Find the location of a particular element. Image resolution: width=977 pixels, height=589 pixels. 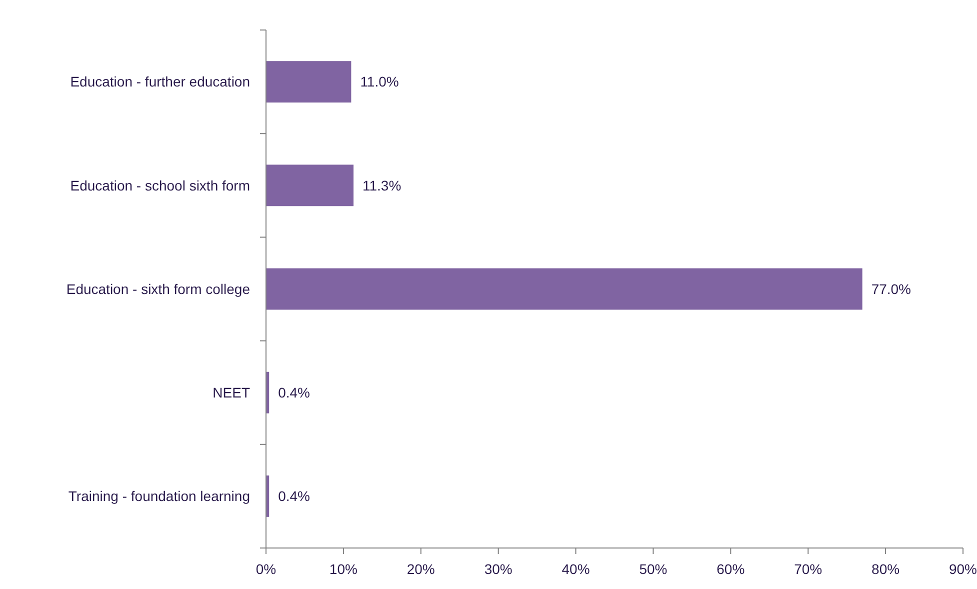

data-label: 77.0% is located at coordinates (891, 288).